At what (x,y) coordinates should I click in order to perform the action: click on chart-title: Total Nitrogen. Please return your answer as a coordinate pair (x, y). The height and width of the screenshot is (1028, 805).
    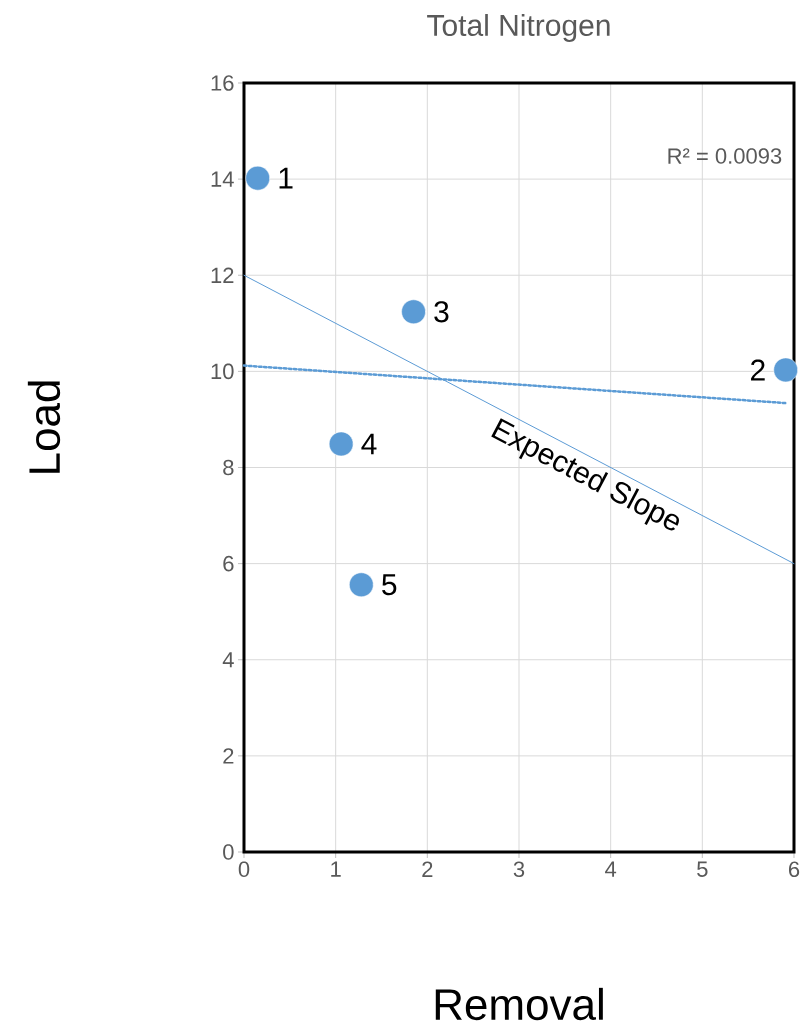
    Looking at the image, I should click on (518, 28).